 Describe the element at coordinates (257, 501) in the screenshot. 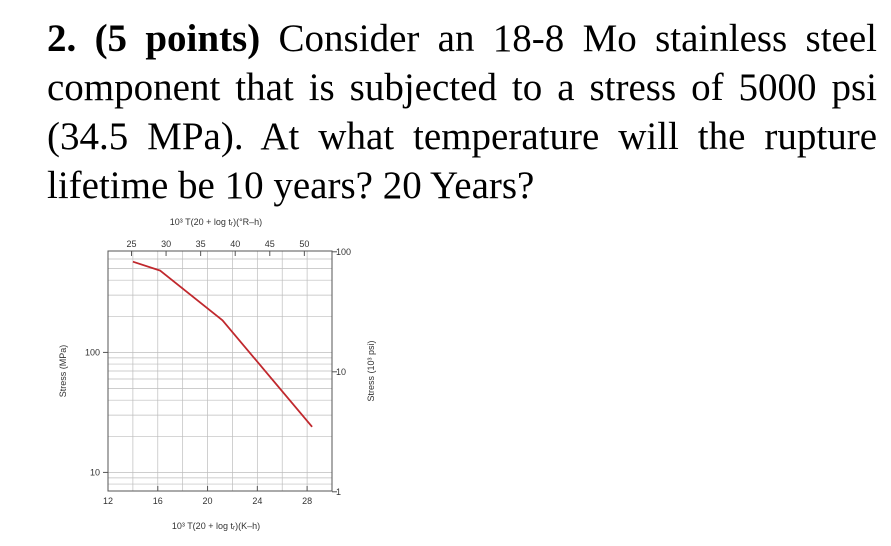

I see `bottom-tick-label: 24` at that location.